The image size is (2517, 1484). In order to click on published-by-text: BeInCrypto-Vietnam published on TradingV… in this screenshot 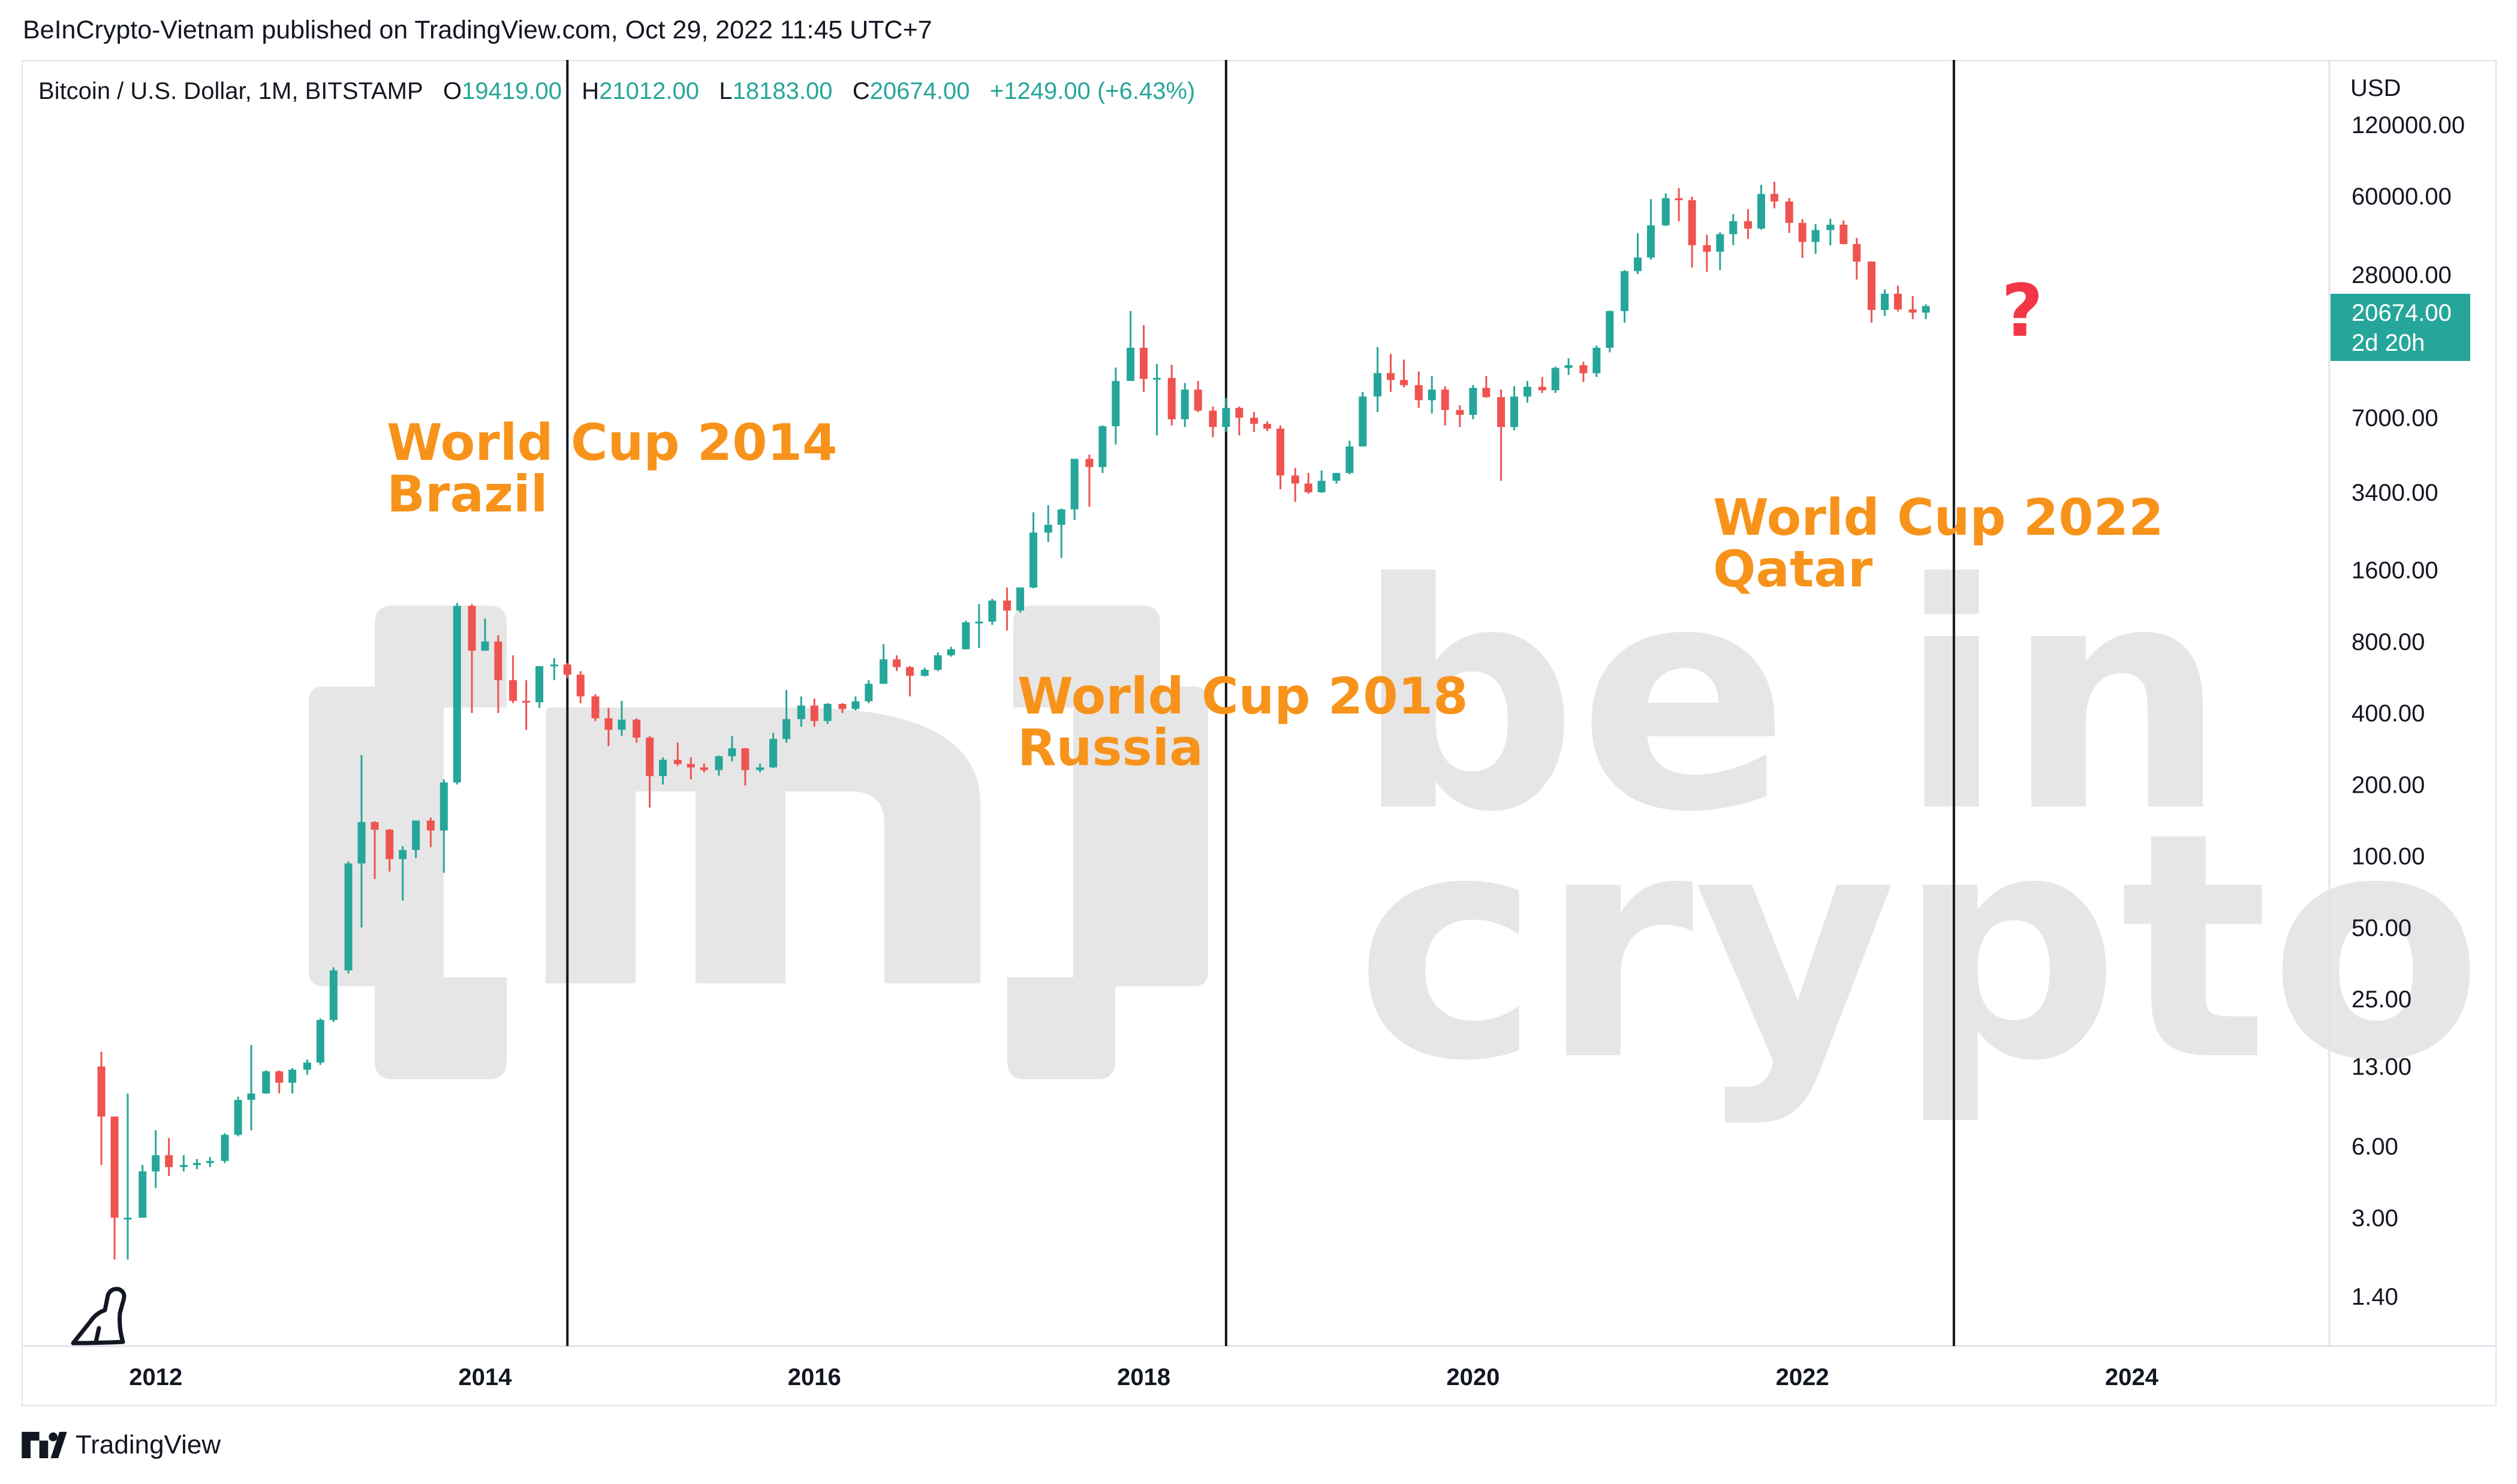, I will do `click(477, 30)`.